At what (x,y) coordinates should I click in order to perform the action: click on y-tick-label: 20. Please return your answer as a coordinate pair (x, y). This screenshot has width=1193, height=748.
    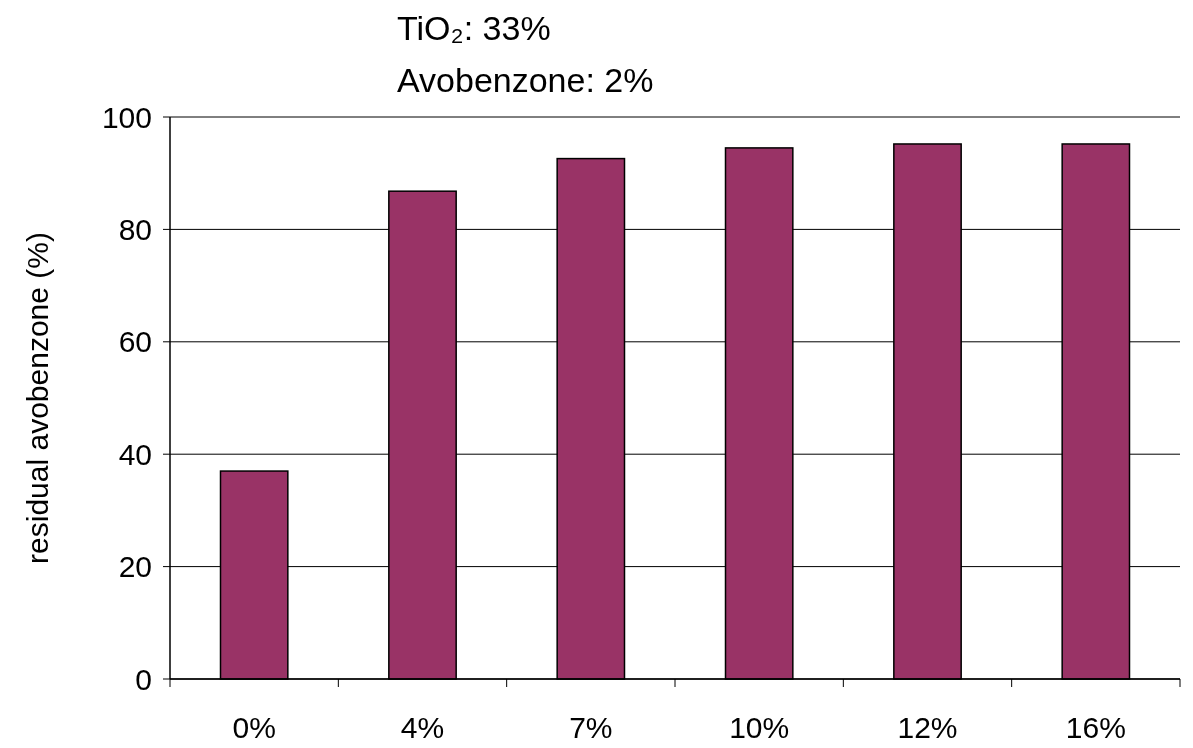
    Looking at the image, I should click on (135, 567).